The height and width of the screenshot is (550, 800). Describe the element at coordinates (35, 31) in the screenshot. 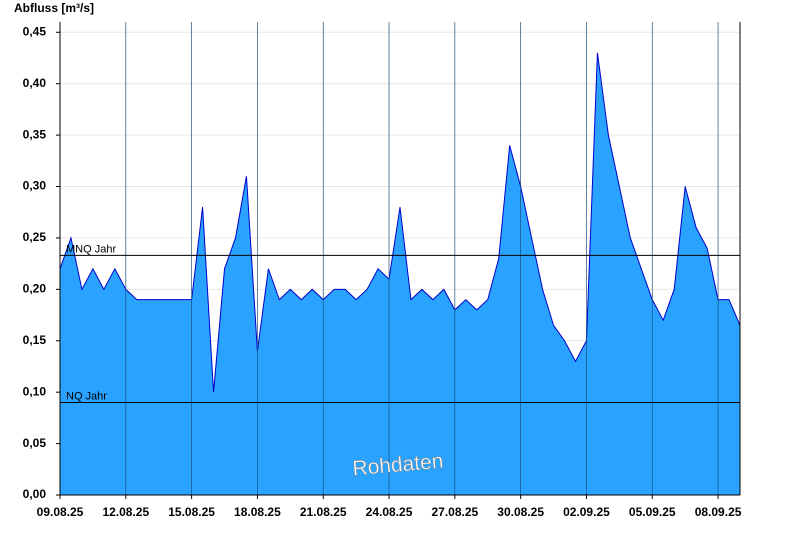

I see `y-tick-label: 0,45` at that location.